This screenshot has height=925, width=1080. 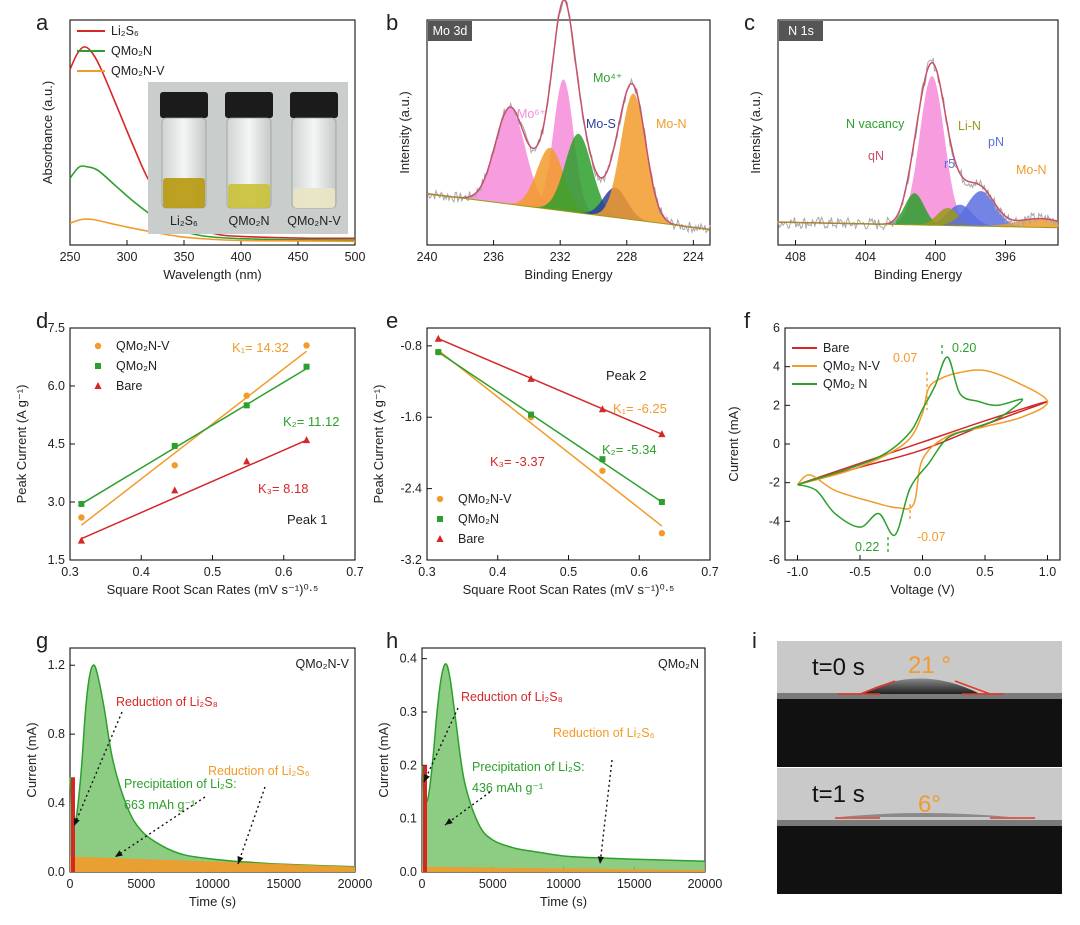 What do you see at coordinates (795, 257) in the screenshot?
I see `x-tick-label: 408` at bounding box center [795, 257].